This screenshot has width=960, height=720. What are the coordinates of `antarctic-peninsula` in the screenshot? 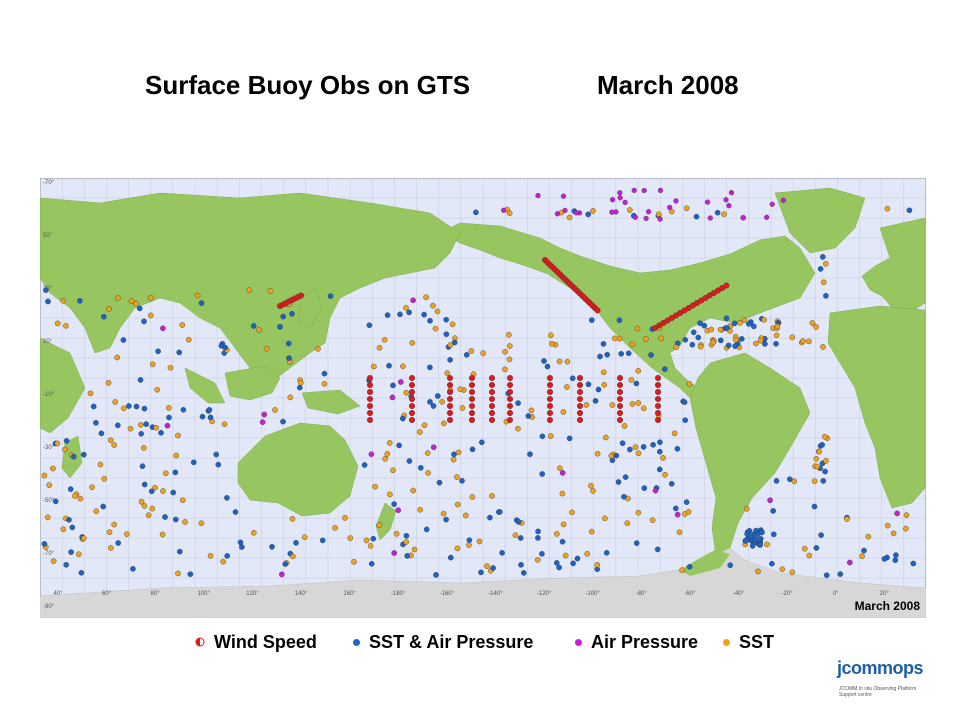 It's located at (705, 563).